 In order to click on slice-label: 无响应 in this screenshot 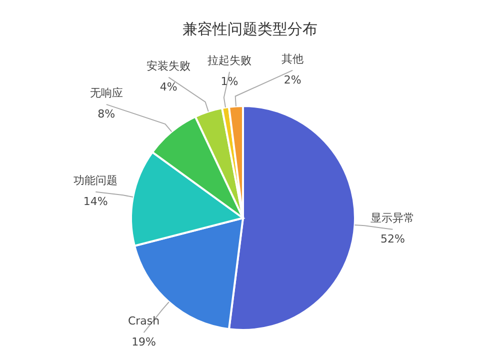, I will do `click(106, 93)`.